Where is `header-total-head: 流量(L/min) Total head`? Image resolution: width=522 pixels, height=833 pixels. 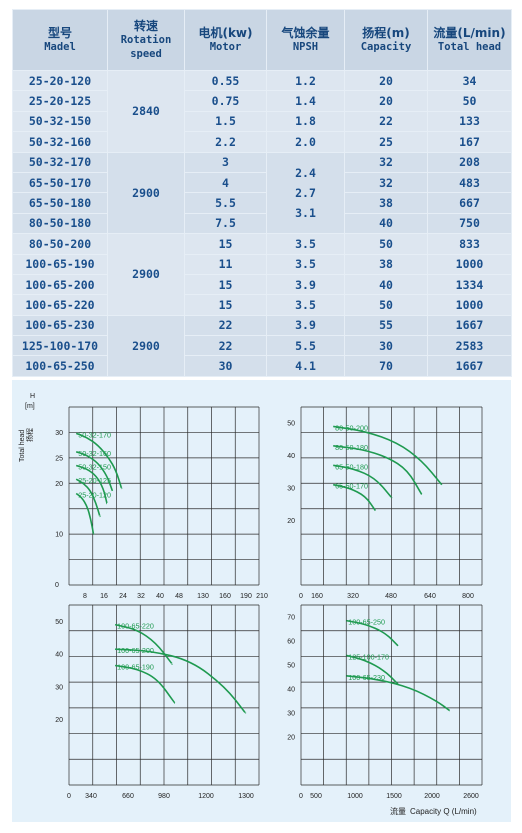
header-total-head: 流量(L/min) Total head is located at coordinates (469, 40).